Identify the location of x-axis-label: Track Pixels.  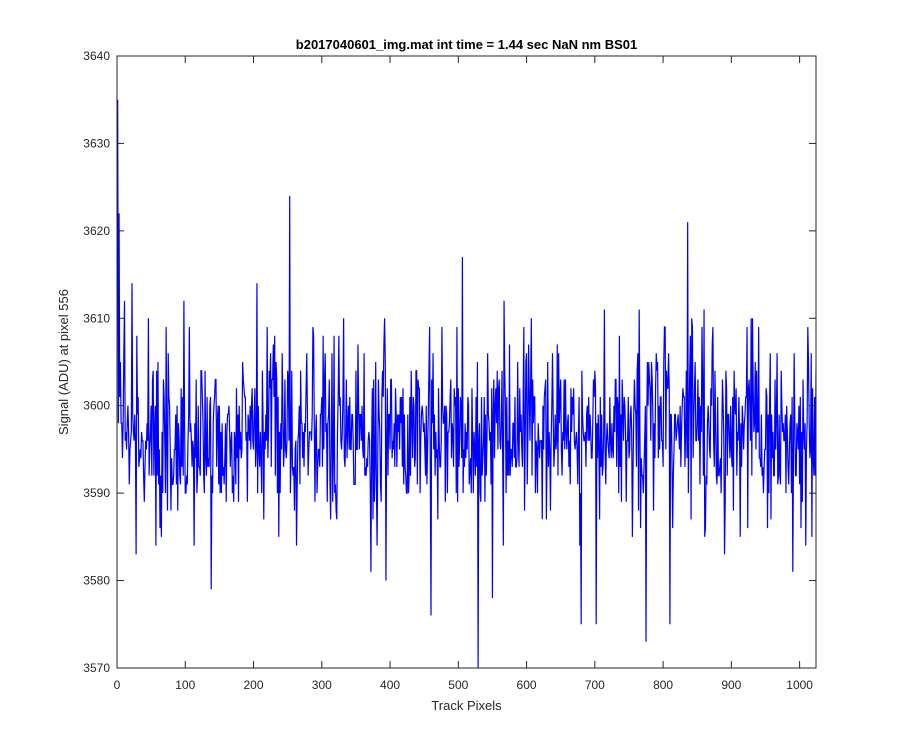
(466, 705).